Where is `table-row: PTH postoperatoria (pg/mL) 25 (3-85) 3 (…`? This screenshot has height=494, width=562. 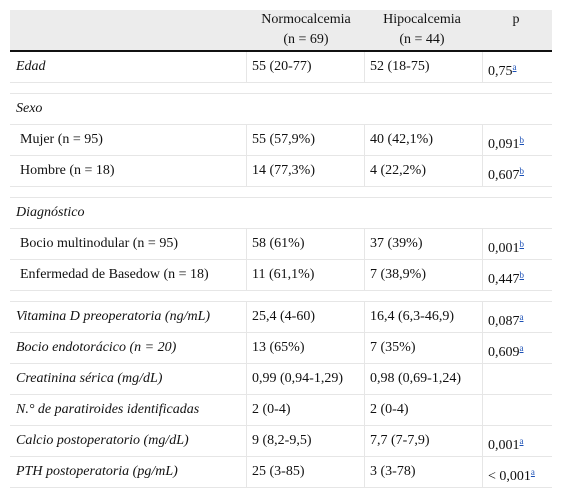 table-row: PTH postoperatoria (pg/mL) 25 (3-85) 3 (… is located at coordinates (281, 472).